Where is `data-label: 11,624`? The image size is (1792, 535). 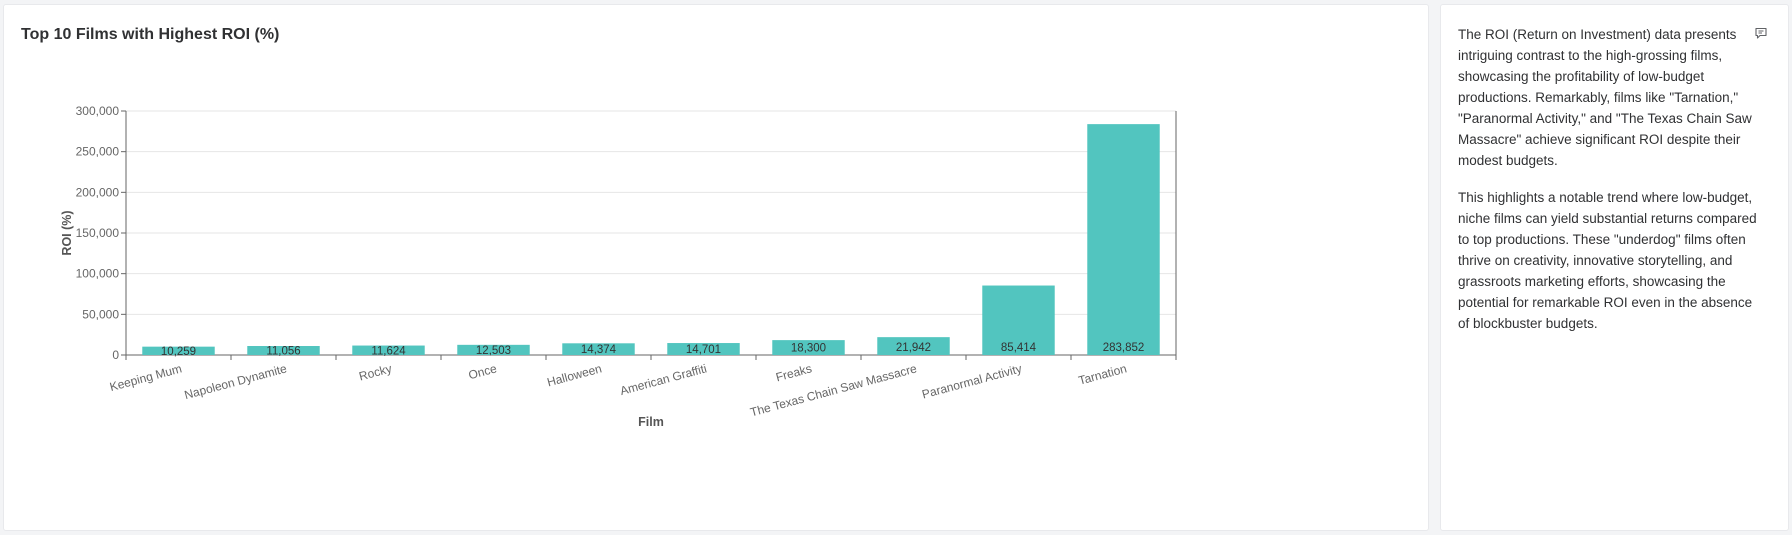 data-label: 11,624 is located at coordinates (388, 351).